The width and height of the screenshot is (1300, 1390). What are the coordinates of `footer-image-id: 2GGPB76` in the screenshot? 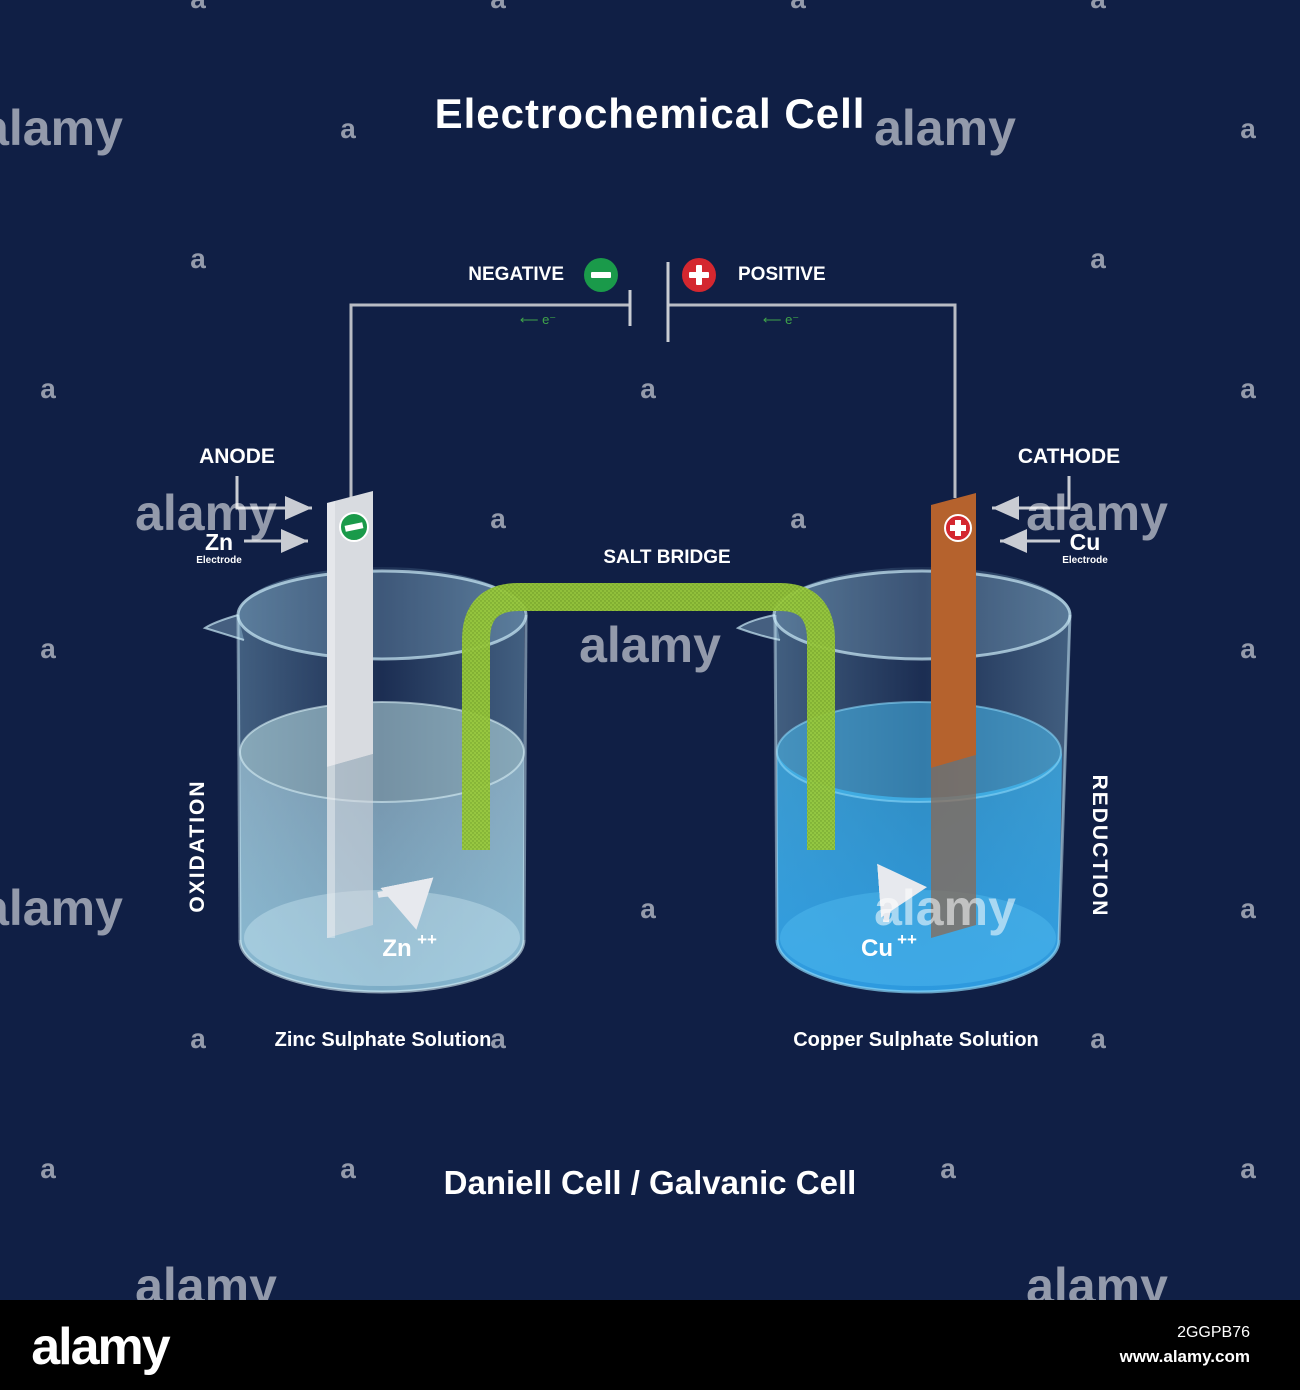 It's located at (1213, 1332).